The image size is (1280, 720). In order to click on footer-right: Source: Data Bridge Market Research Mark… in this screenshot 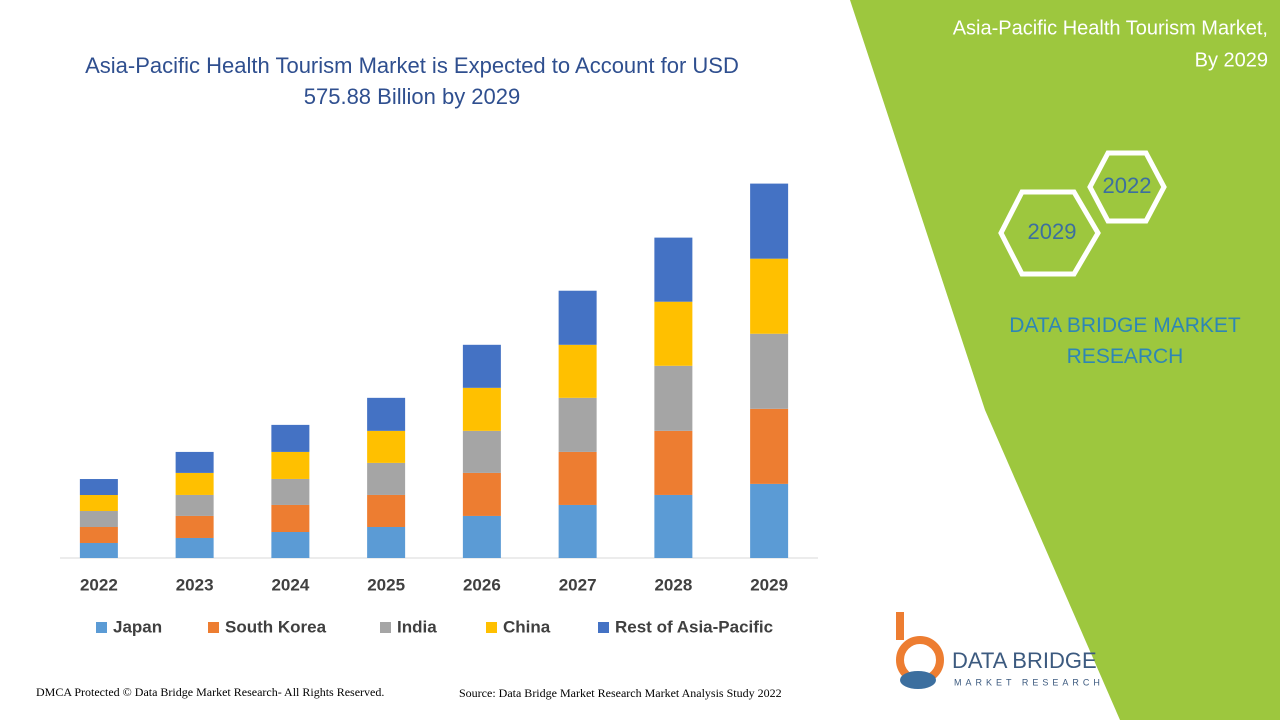, I will do `click(620, 693)`.